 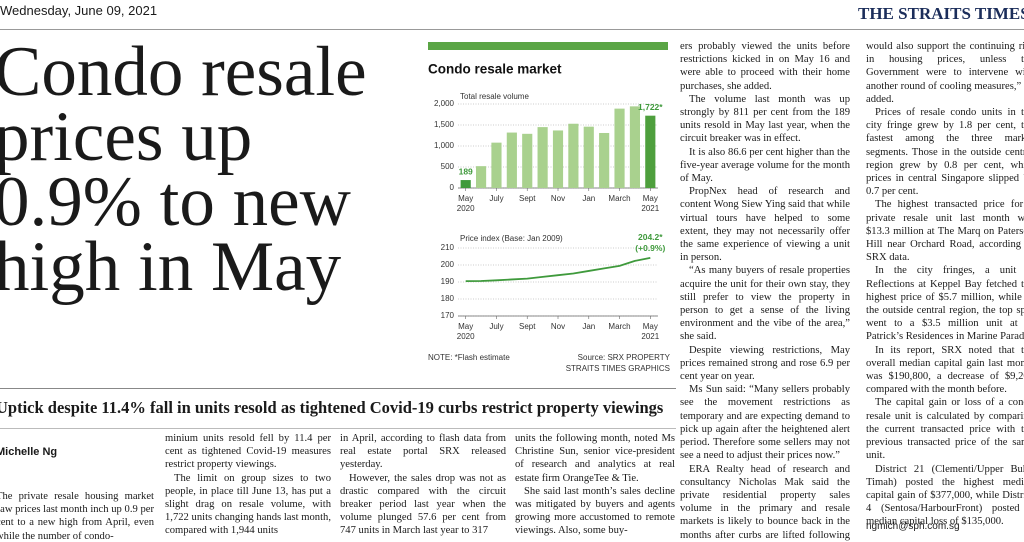 What do you see at coordinates (183, 72) in the screenshot?
I see `headline-line: Condo resale` at bounding box center [183, 72].